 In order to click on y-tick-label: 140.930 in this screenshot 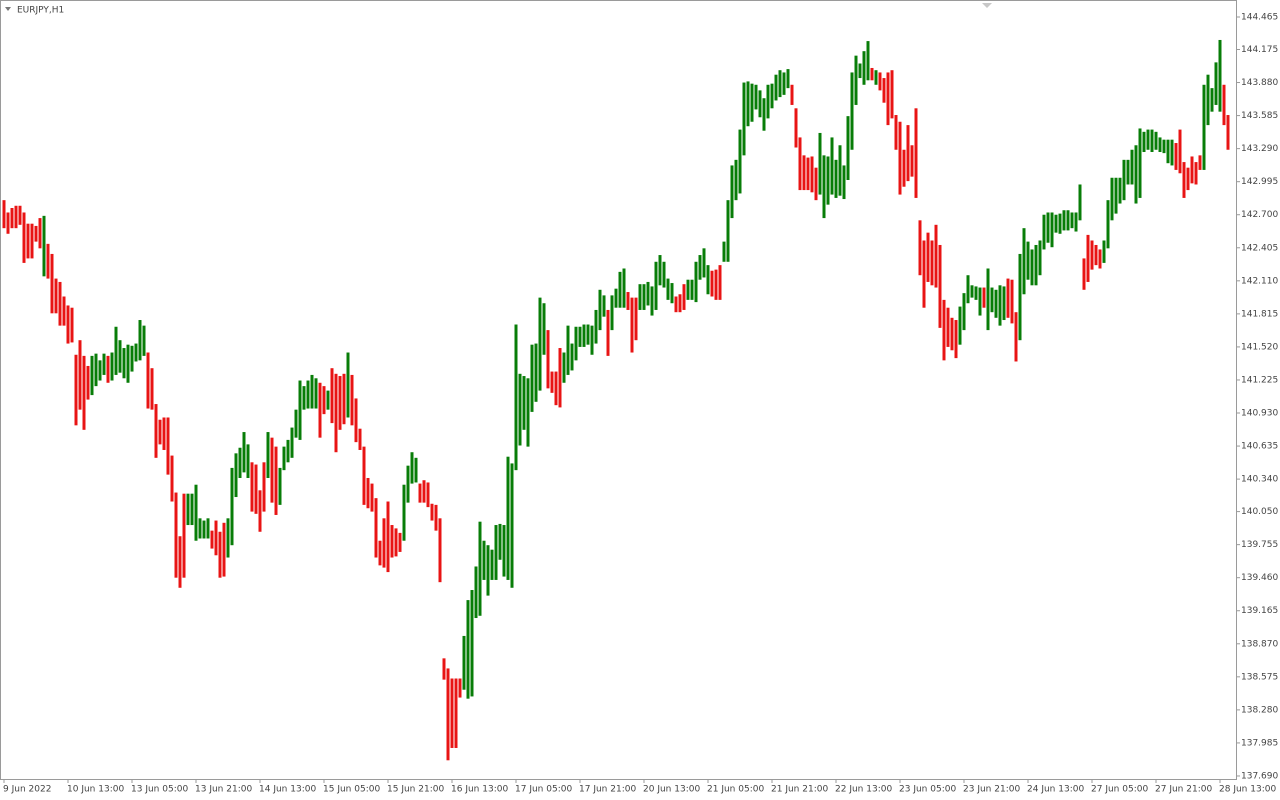, I will do `click(1259, 414)`.